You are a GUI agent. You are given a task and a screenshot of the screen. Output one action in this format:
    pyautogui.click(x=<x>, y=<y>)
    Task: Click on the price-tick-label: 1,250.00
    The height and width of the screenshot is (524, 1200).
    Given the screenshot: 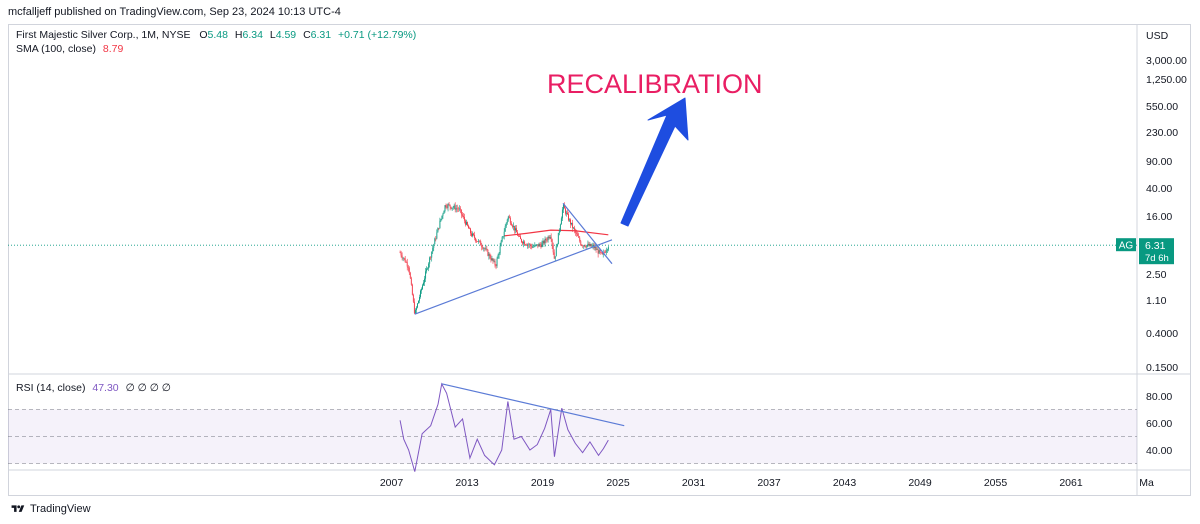 What is the action you would take?
    pyautogui.click(x=1166, y=80)
    